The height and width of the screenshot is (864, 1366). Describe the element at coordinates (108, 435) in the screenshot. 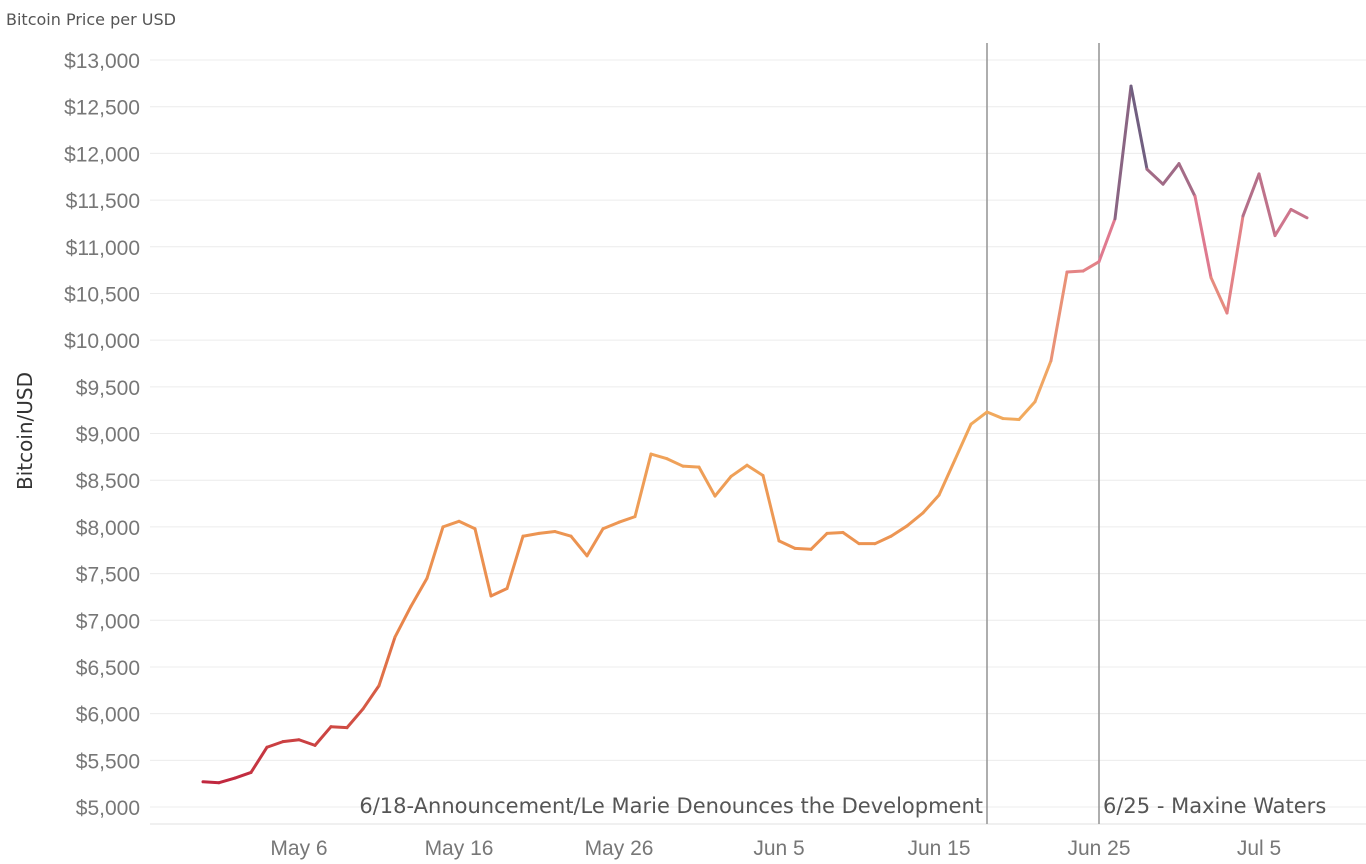

I see `y-tick-label: $9,000` at that location.